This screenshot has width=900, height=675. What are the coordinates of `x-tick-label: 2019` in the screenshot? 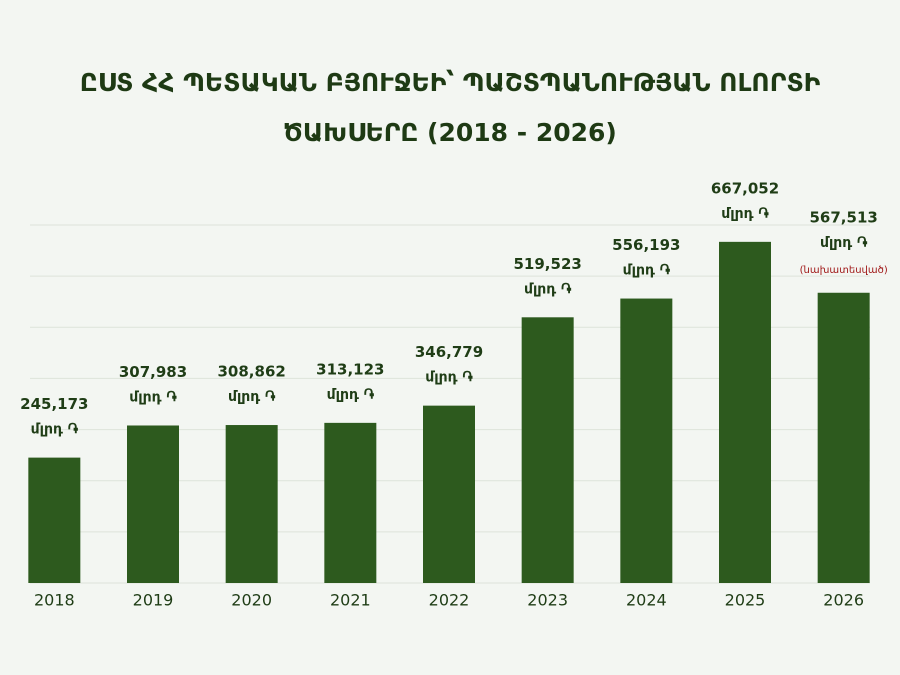 It's located at (153, 600).